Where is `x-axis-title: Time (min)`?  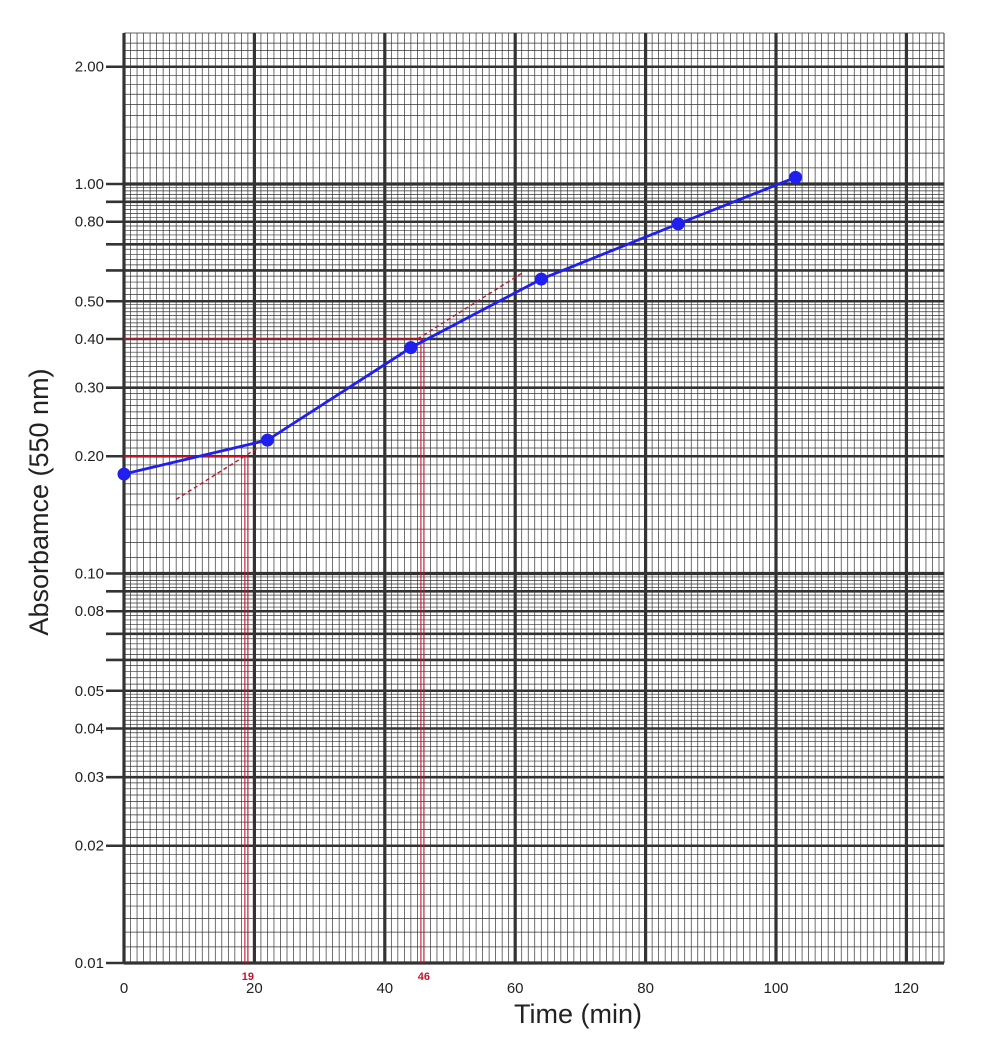 x-axis-title: Time (min) is located at coordinates (578, 1014).